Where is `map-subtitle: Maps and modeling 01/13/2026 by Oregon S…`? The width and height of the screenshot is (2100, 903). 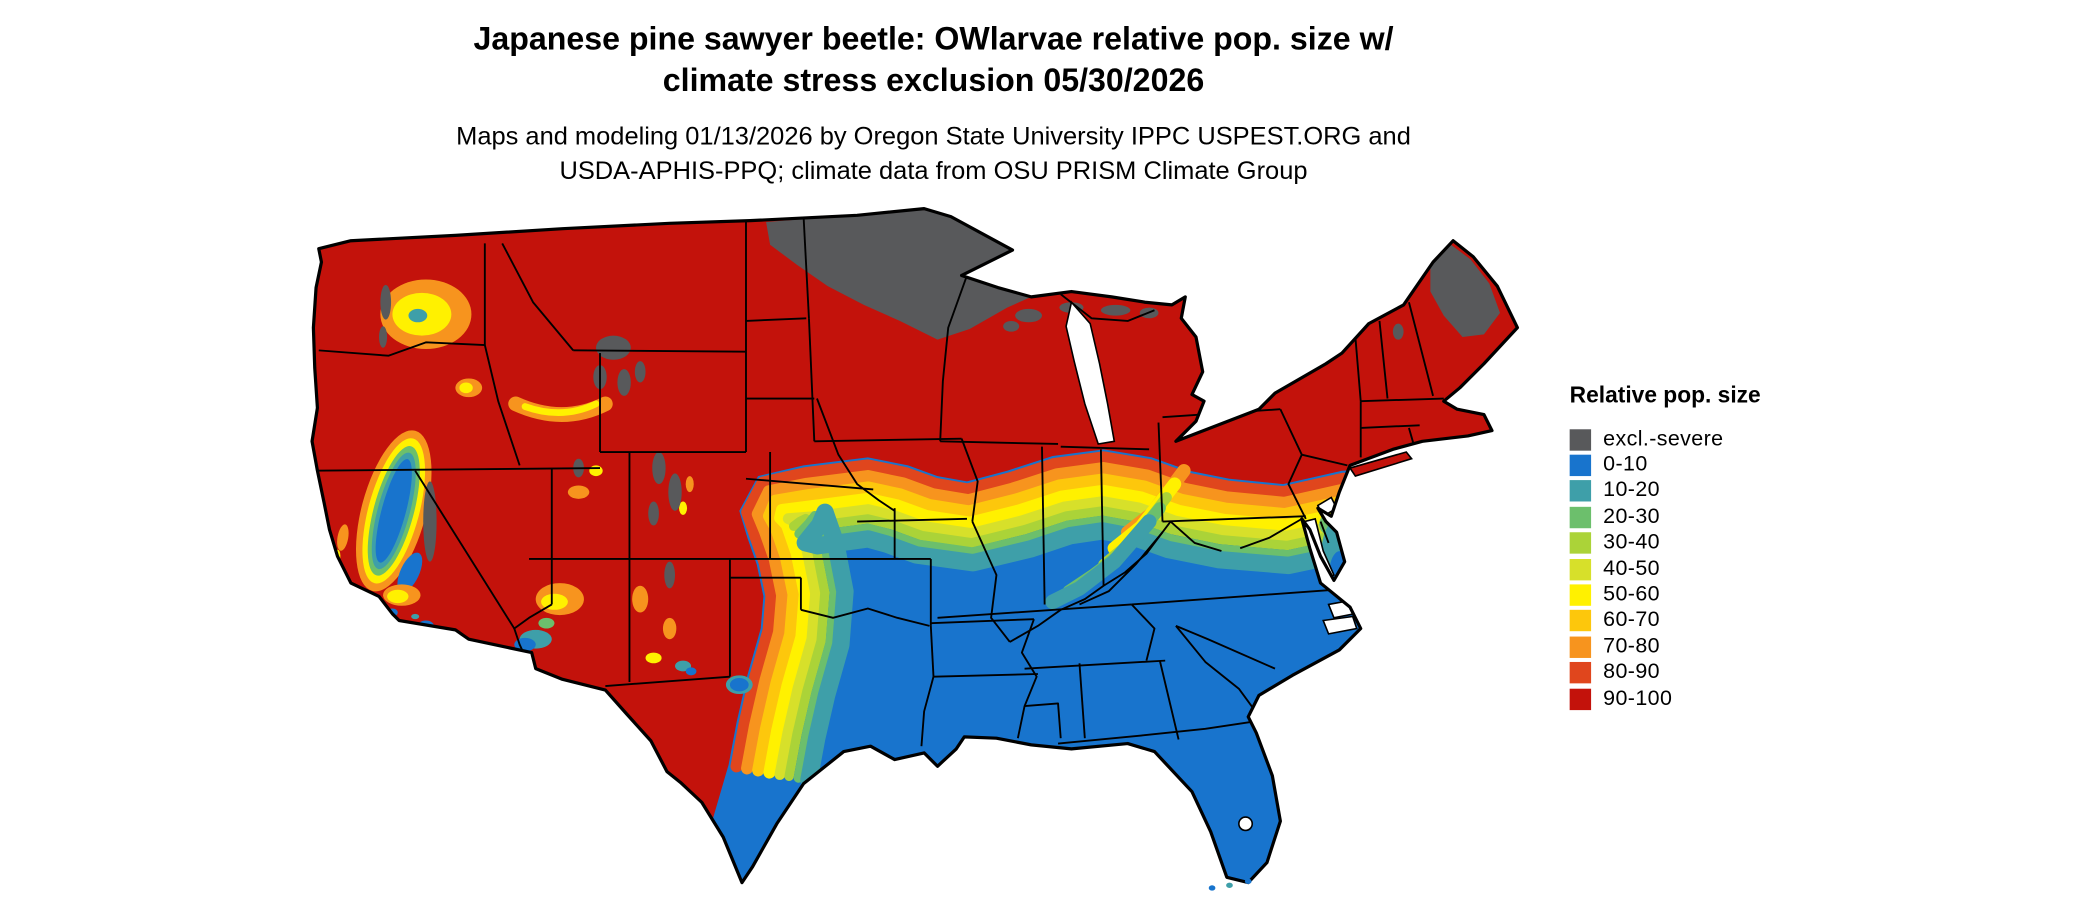
map-subtitle: Maps and modeling 01/13/2026 by Oregon S… is located at coordinates (933, 155).